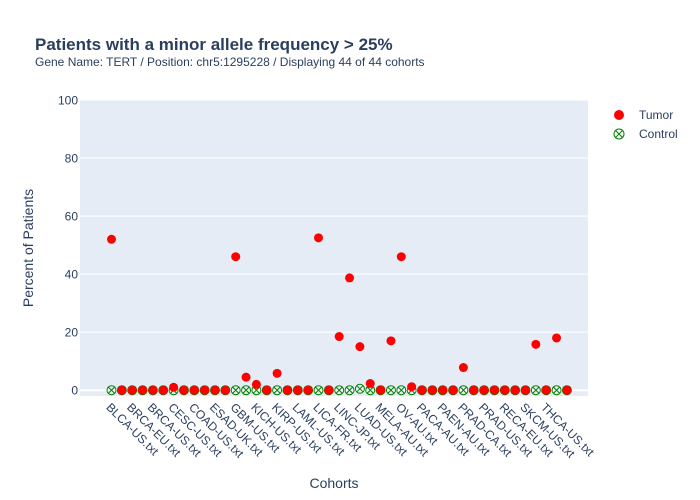 This screenshot has height=500, width=700. What do you see at coordinates (619, 115) in the screenshot?
I see `legend-tumor-marker` at bounding box center [619, 115].